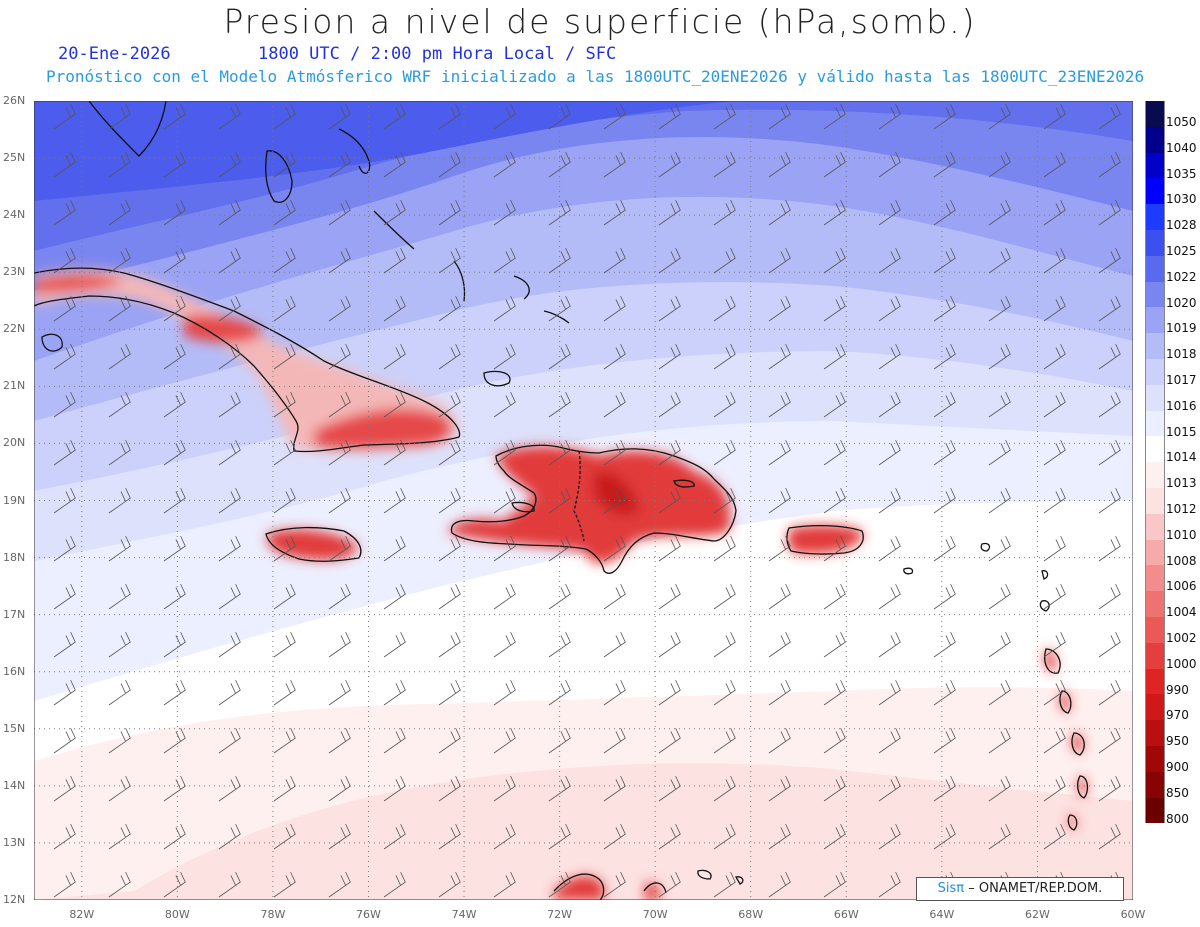 This screenshot has height=927, width=1200. Describe the element at coordinates (1181, 405) in the screenshot. I see `legend-label: 1016` at that location.